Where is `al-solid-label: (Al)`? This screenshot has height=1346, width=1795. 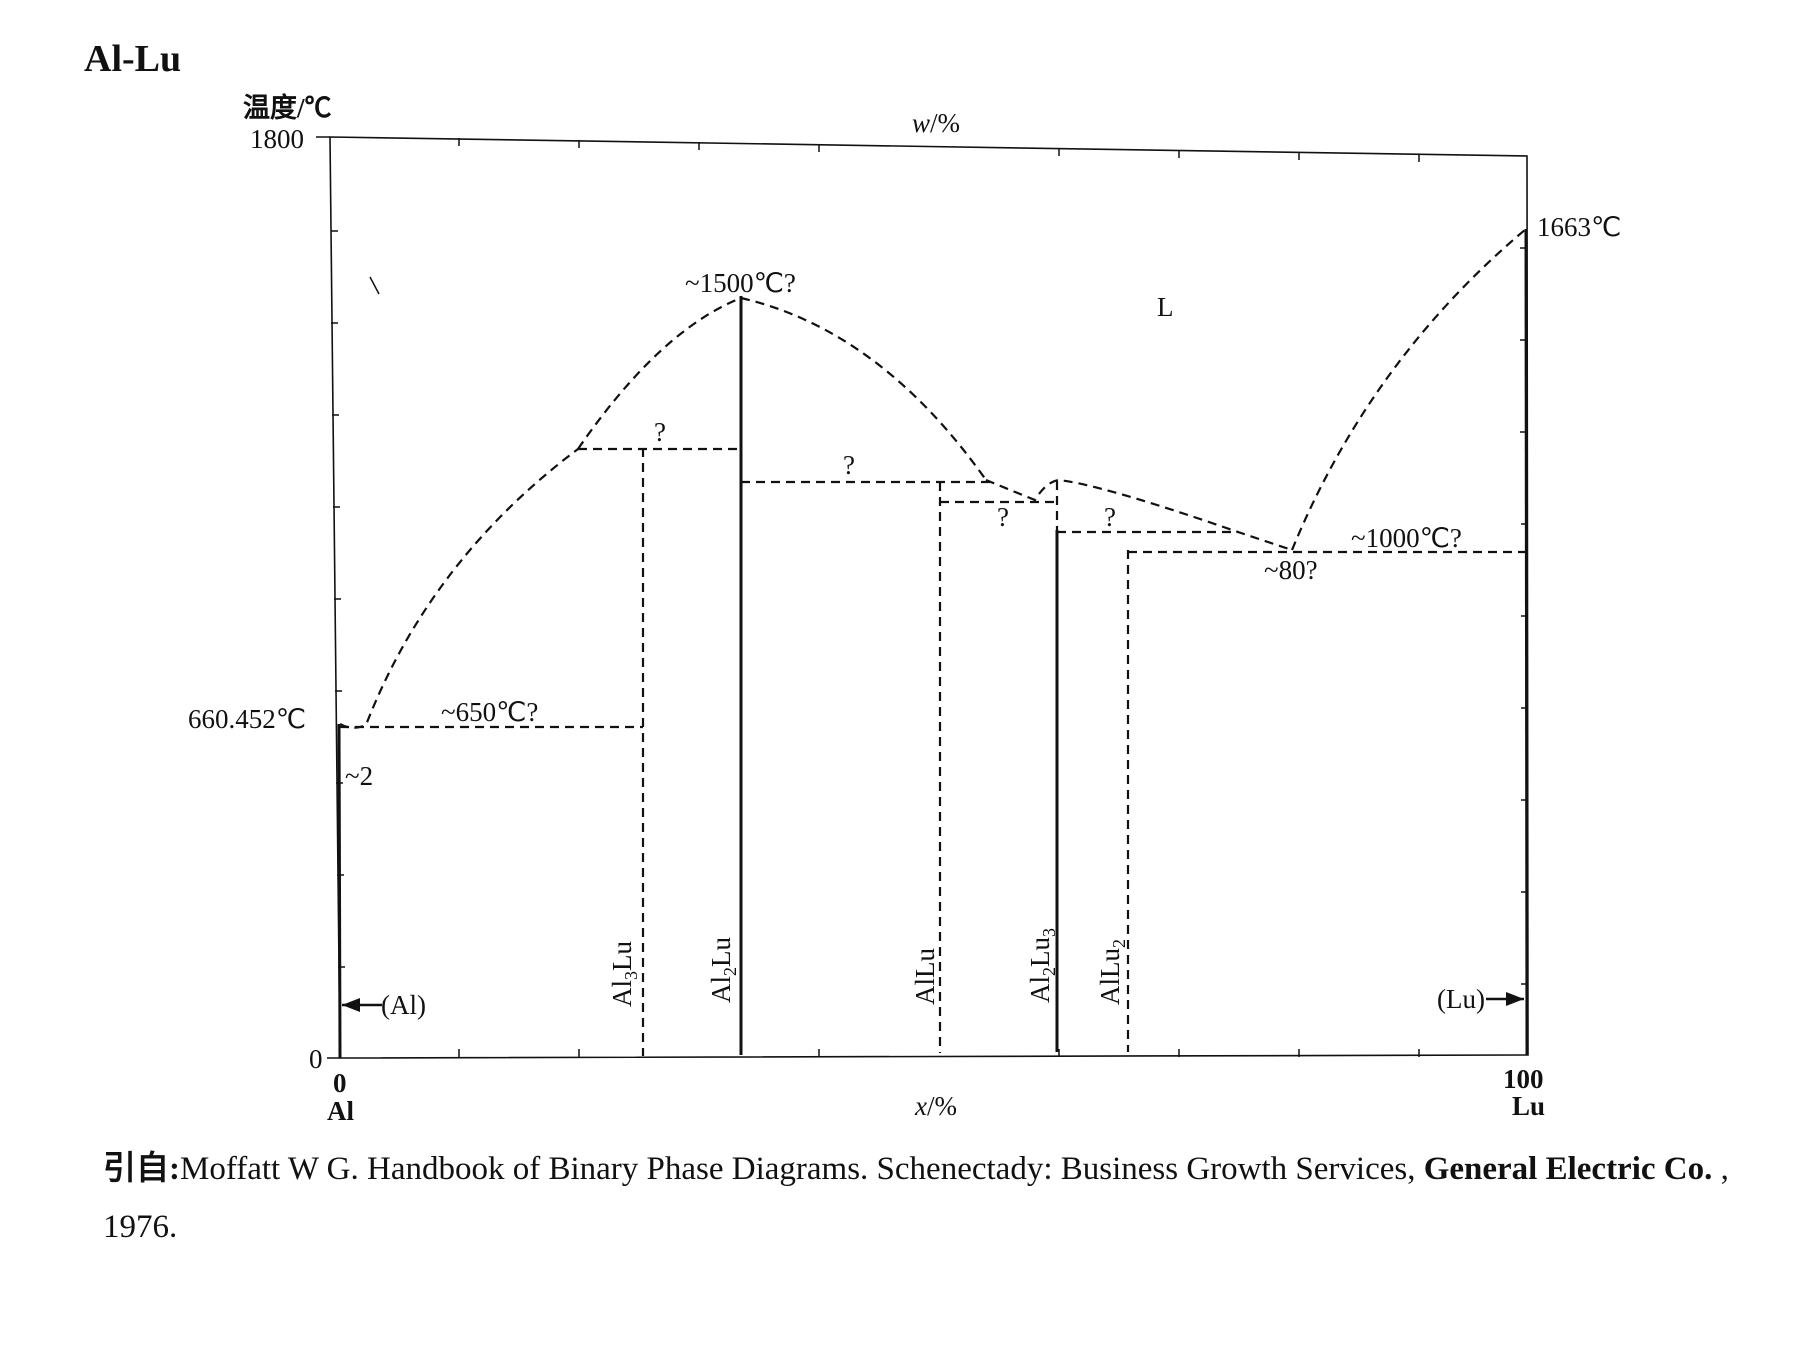 al-solid-label: (Al) is located at coordinates (403, 1005).